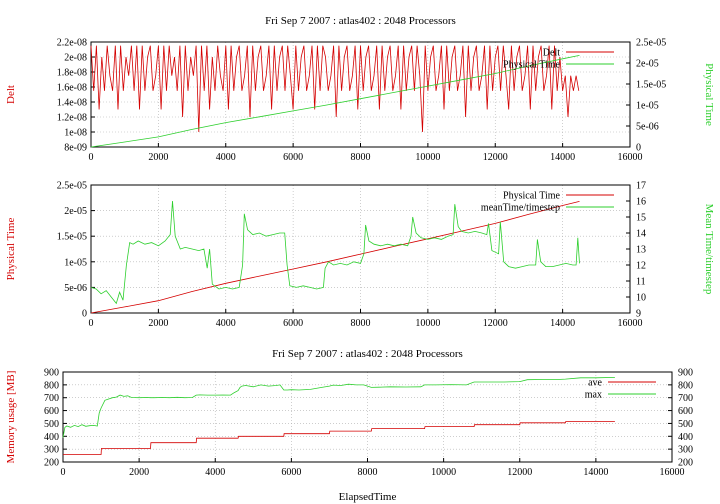 This screenshot has width=720, height=504. I want to click on panel1-x-tick-label: 0, so click(91, 157).